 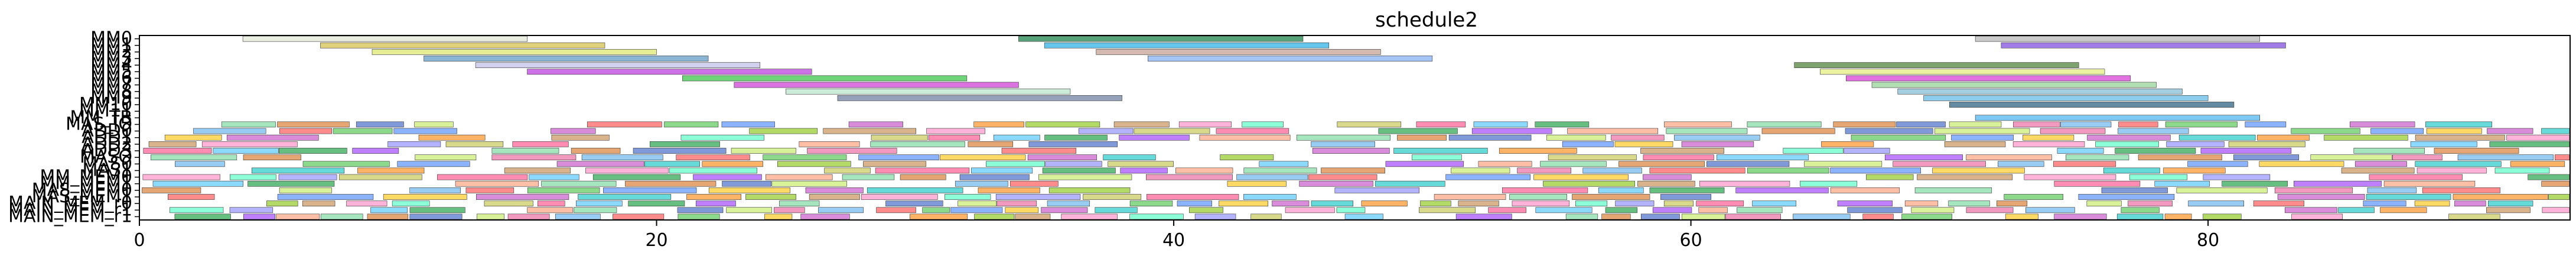 I want to click on y-tick-label: MM4, so click(x=111, y=64).